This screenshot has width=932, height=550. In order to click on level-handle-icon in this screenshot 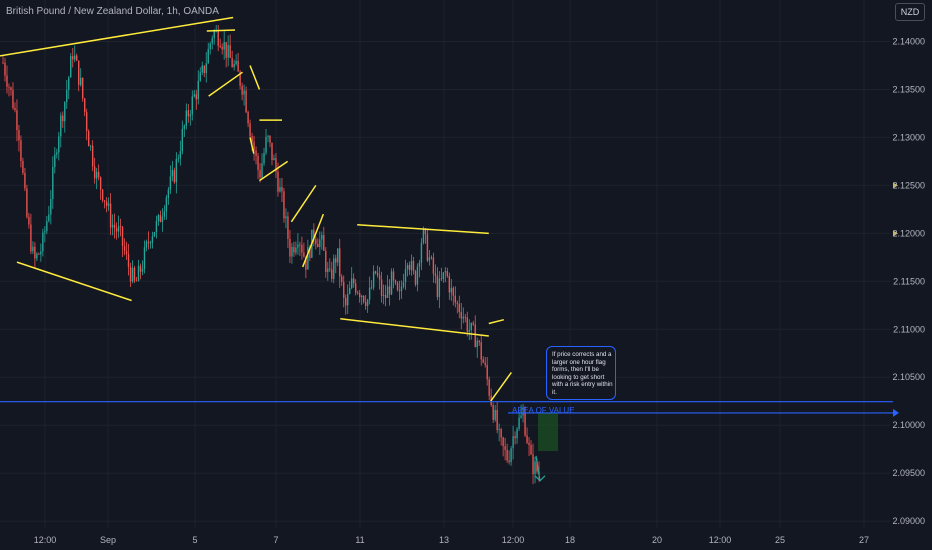, I will do `click(896, 412)`.